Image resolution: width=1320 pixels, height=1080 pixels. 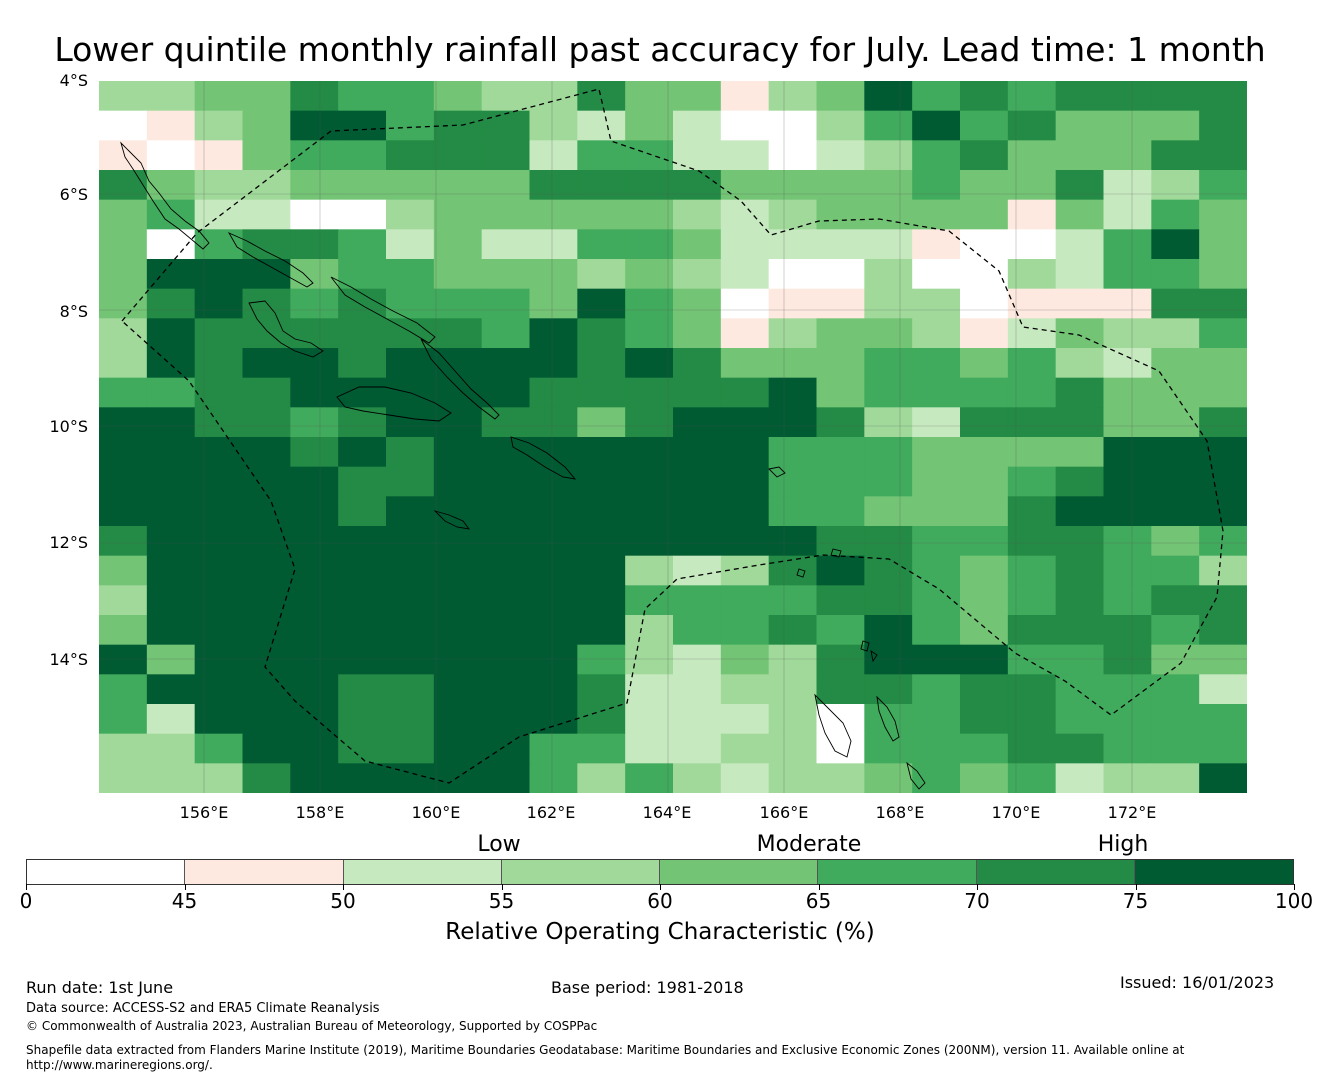 What do you see at coordinates (343, 901) in the screenshot?
I see `colorbar-tick-label: 50` at bounding box center [343, 901].